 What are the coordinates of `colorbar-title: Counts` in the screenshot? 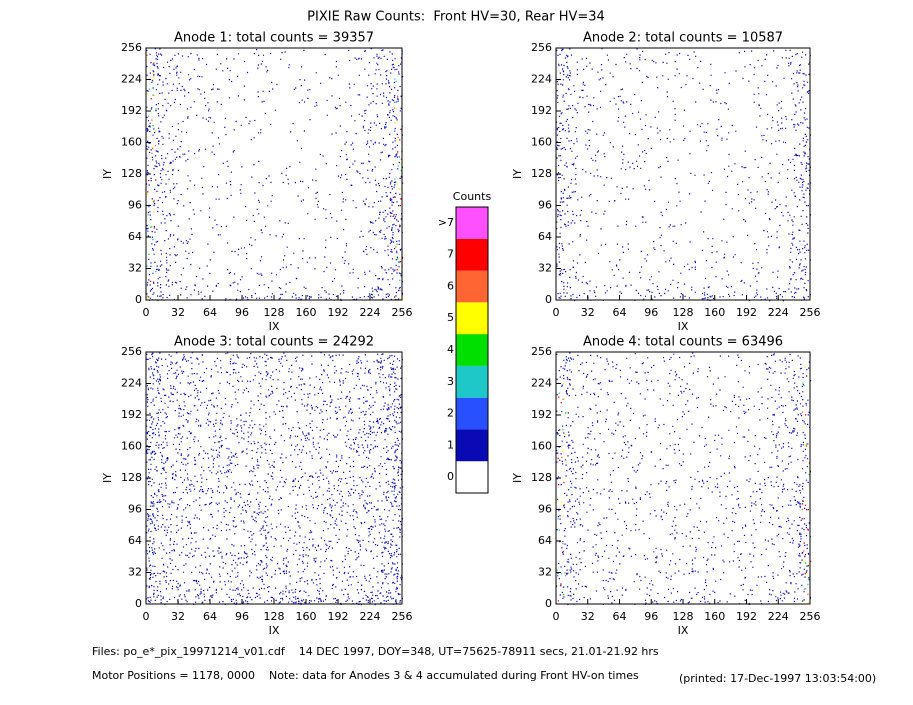 It's located at (472, 196).